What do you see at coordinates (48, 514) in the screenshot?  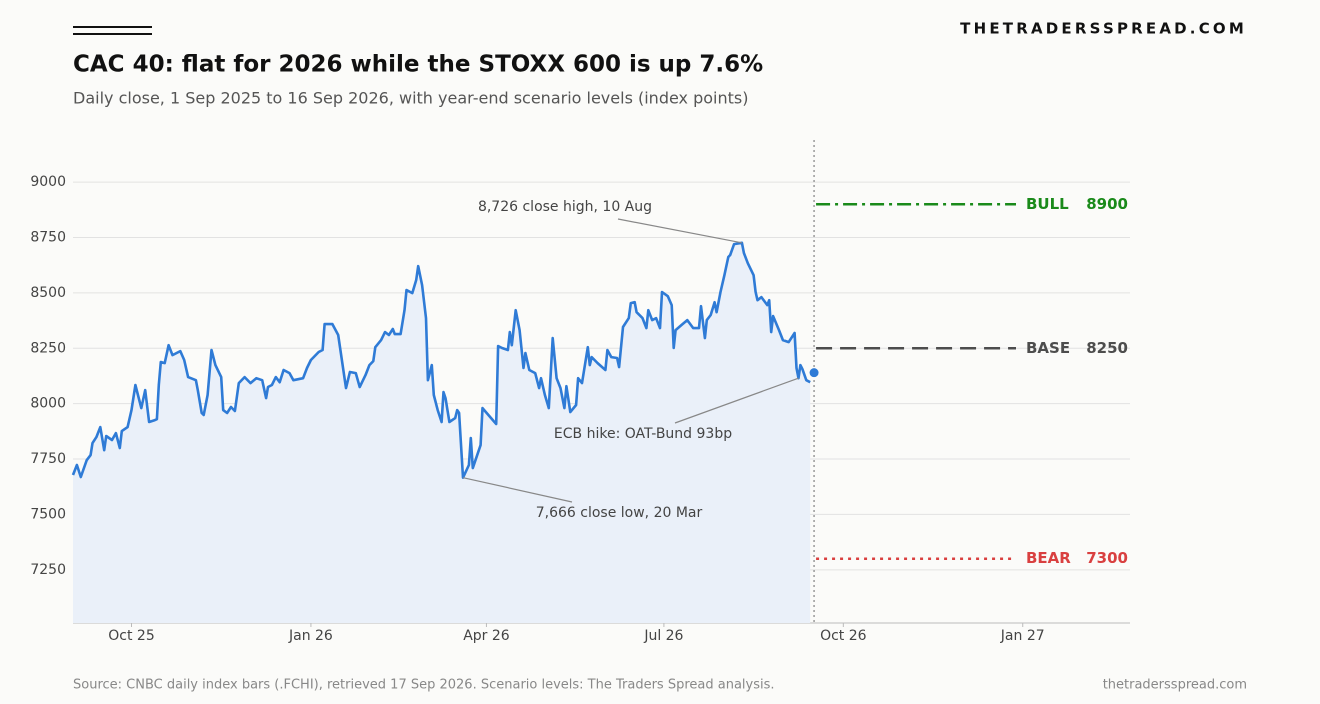 I see `y-tick-label: 7500` at bounding box center [48, 514].